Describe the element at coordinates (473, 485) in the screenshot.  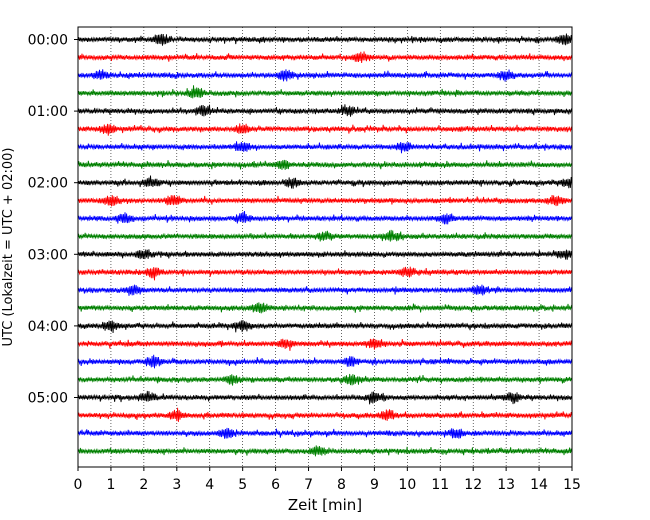
I see `x-tick-label: 12` at that location.